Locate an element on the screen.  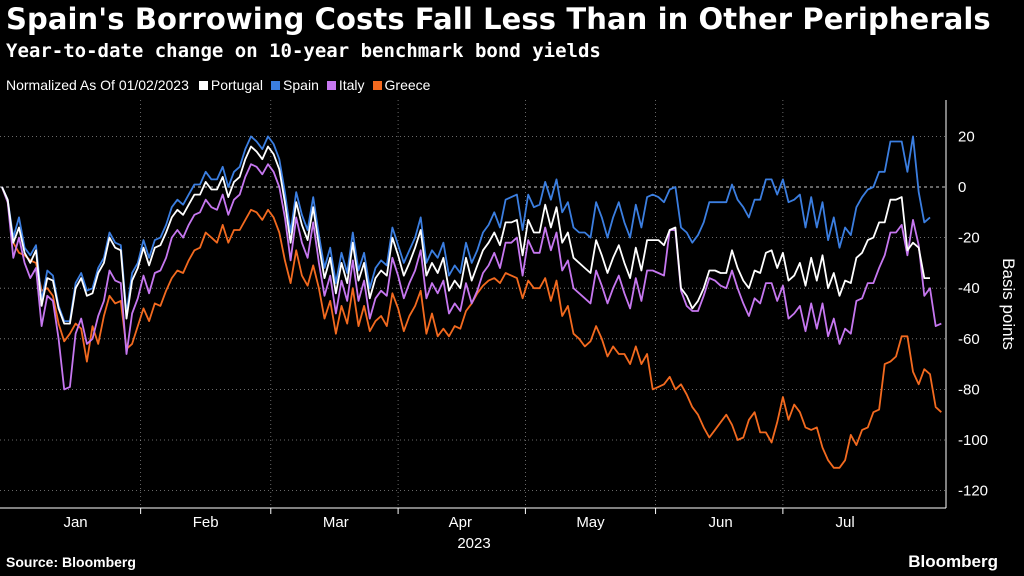
legend-item-greece: Greece is located at coordinates (401, 85).